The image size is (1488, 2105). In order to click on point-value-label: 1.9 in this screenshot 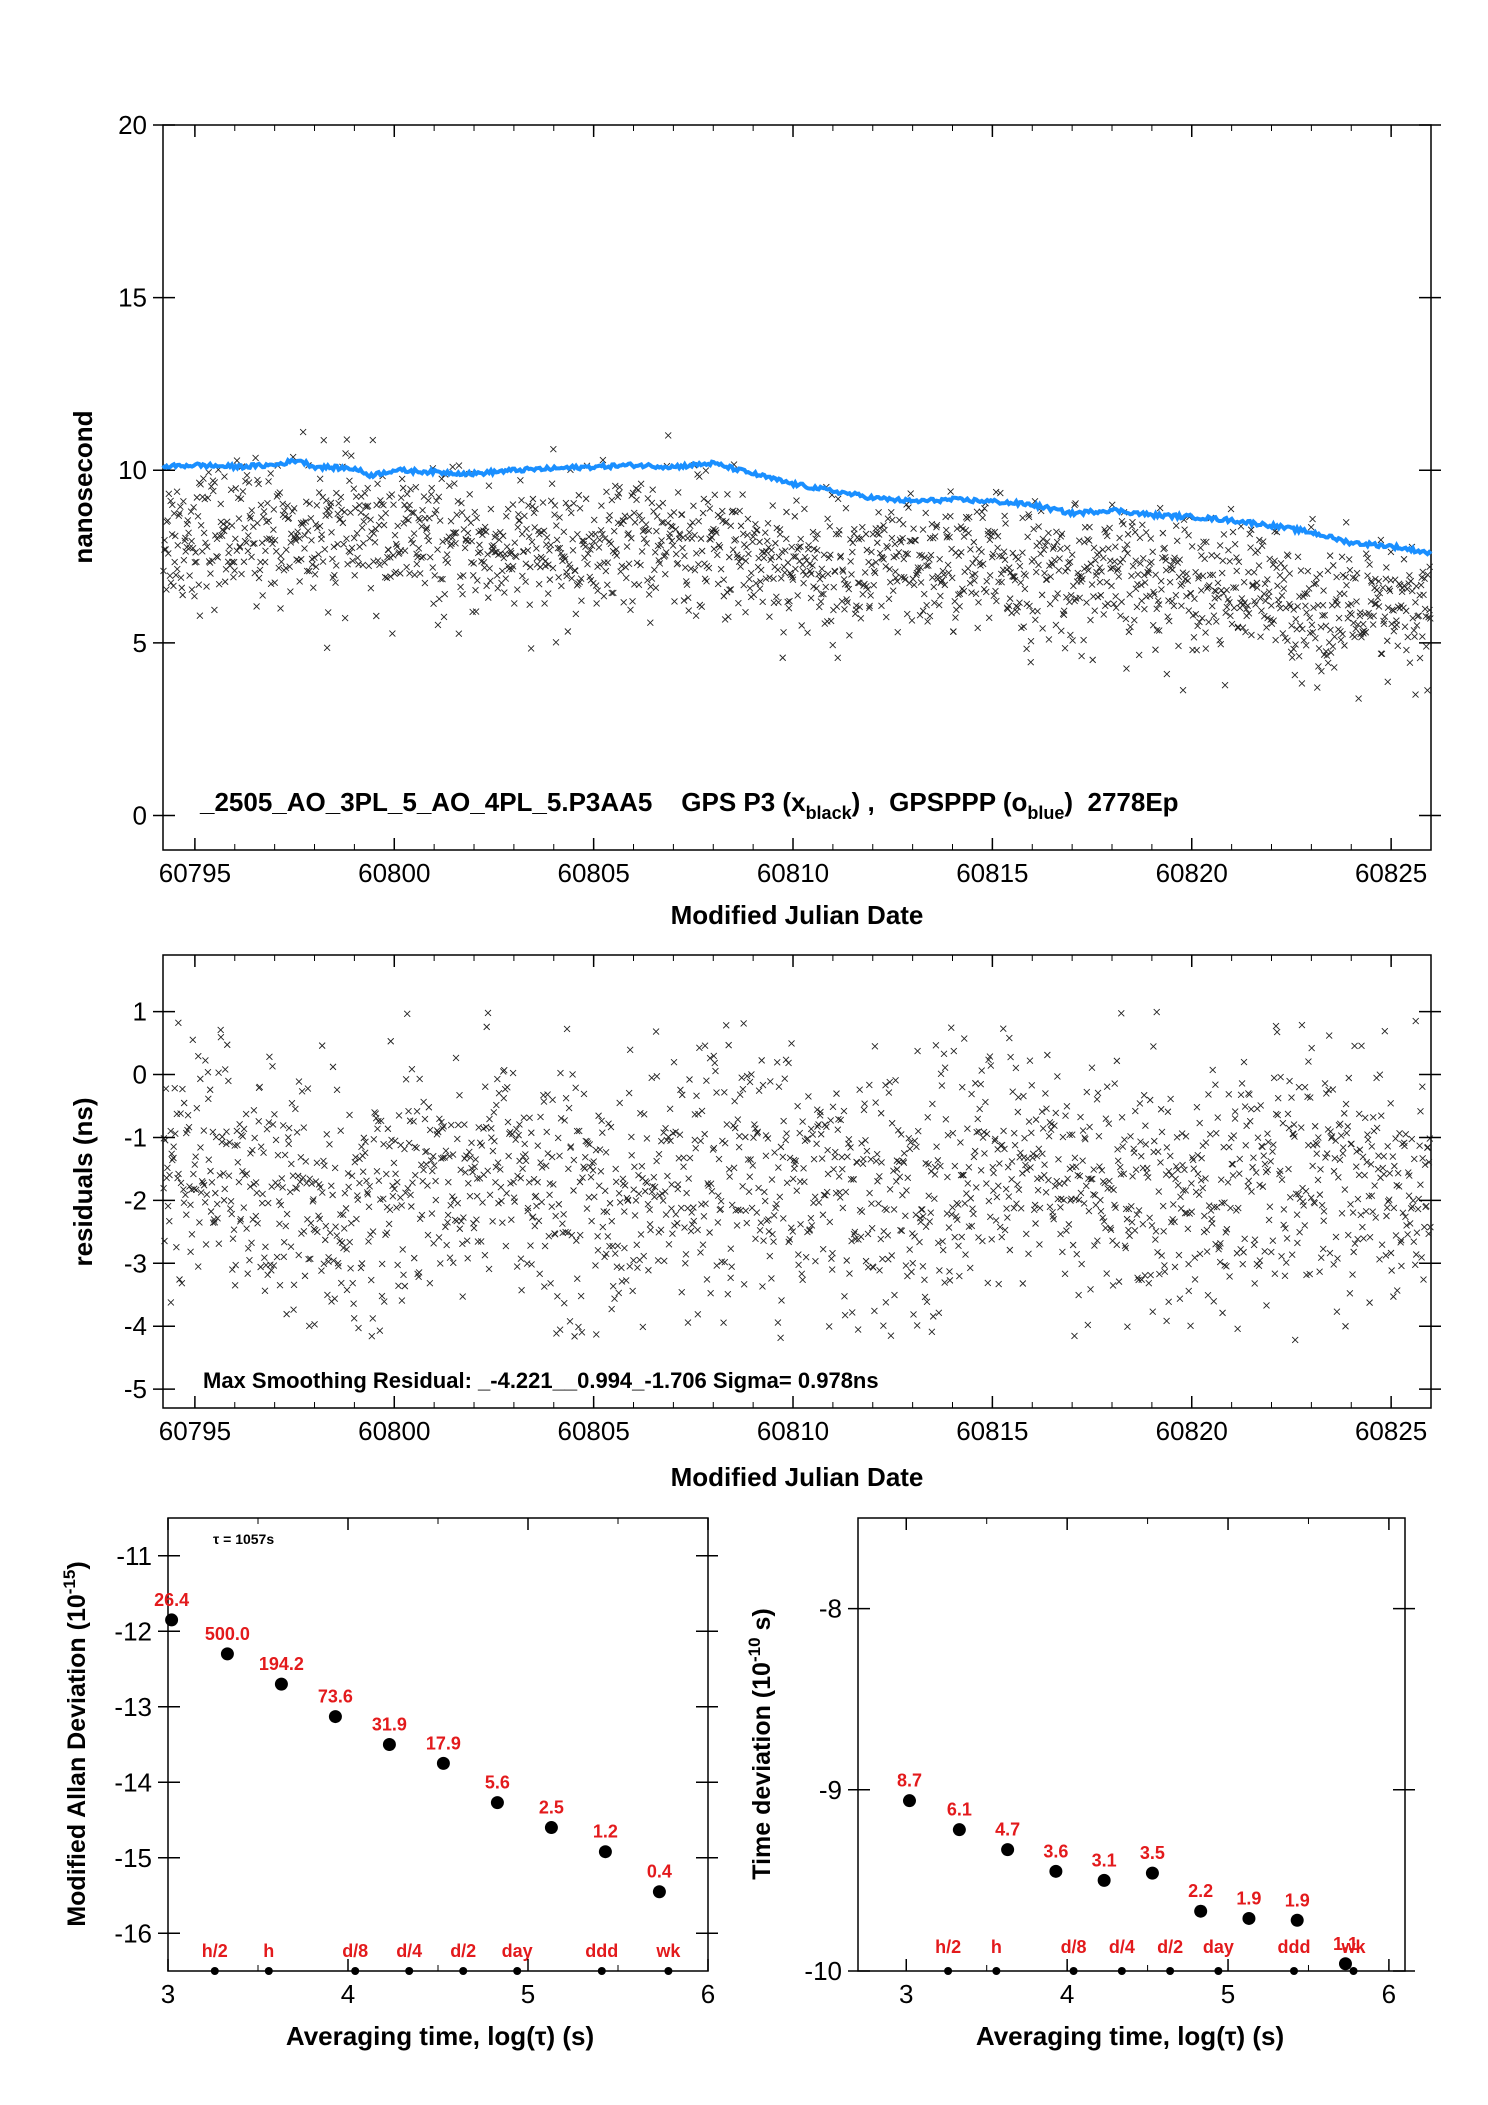, I will do `click(1297, 1900)`.